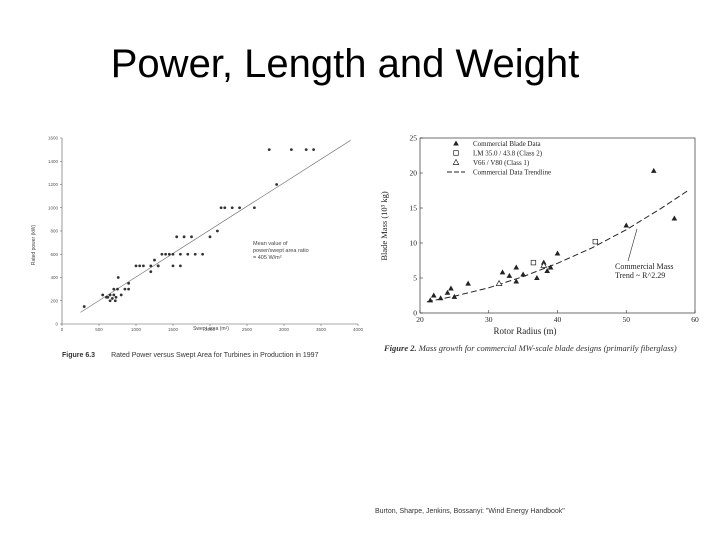 This screenshot has height=540, width=720. I want to click on right-x-tick-label: 30, so click(489, 319).